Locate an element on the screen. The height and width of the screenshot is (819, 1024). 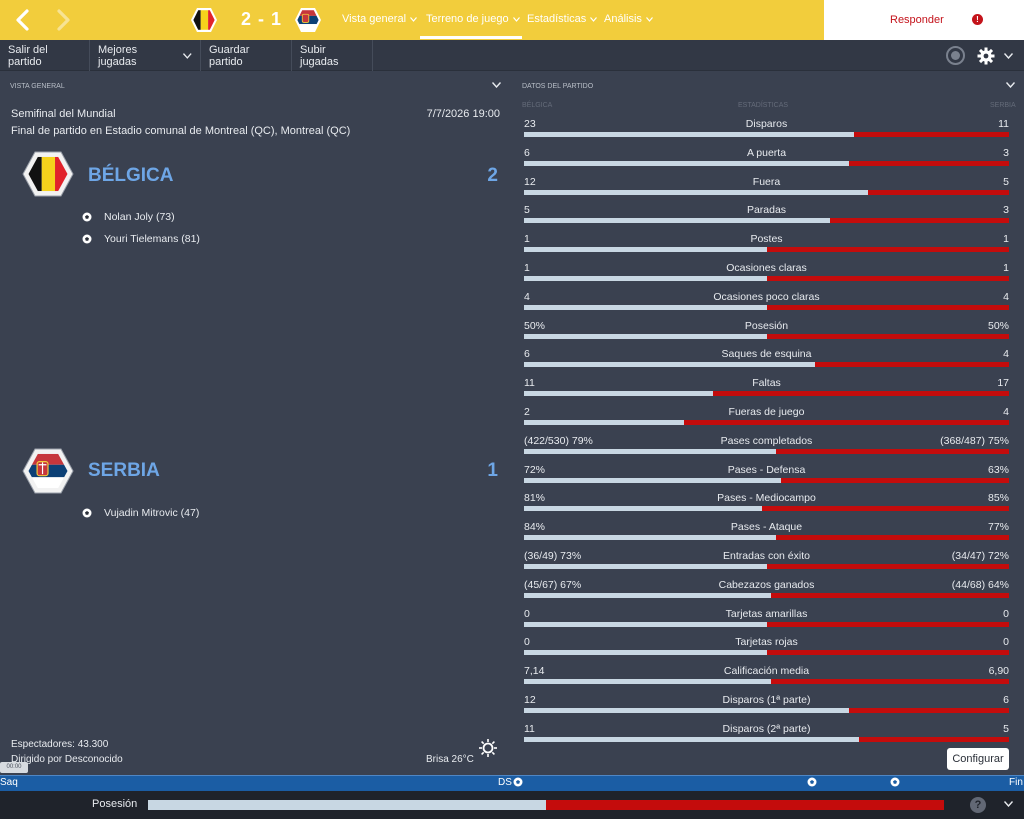
belgium-badge-icon is located at coordinates (48, 174).